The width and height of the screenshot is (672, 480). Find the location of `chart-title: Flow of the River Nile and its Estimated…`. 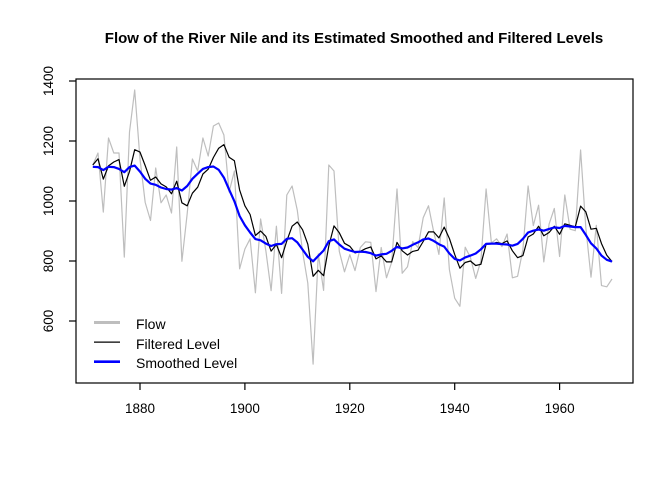

chart-title: Flow of the River Nile and its Estimated… is located at coordinates (354, 38).